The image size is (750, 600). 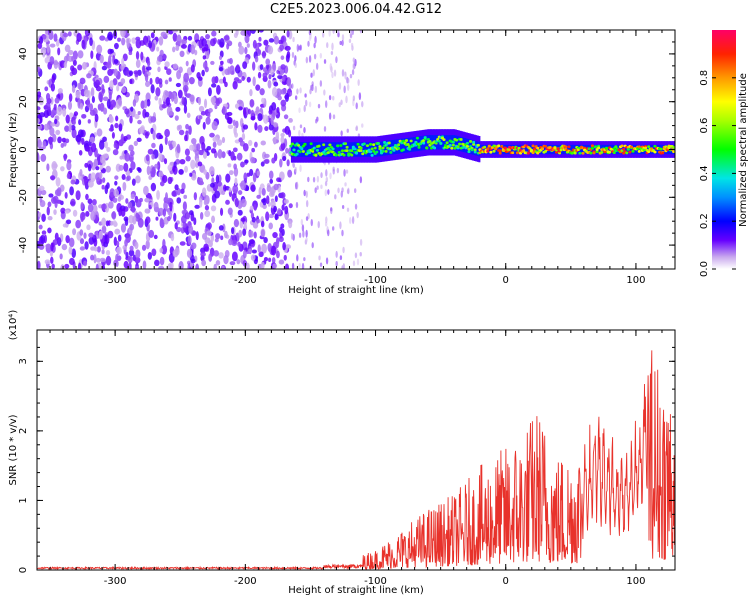 What do you see at coordinates (743, 150) in the screenshot?
I see `colorbar-label: Normalized spectral amplitude` at bounding box center [743, 150].